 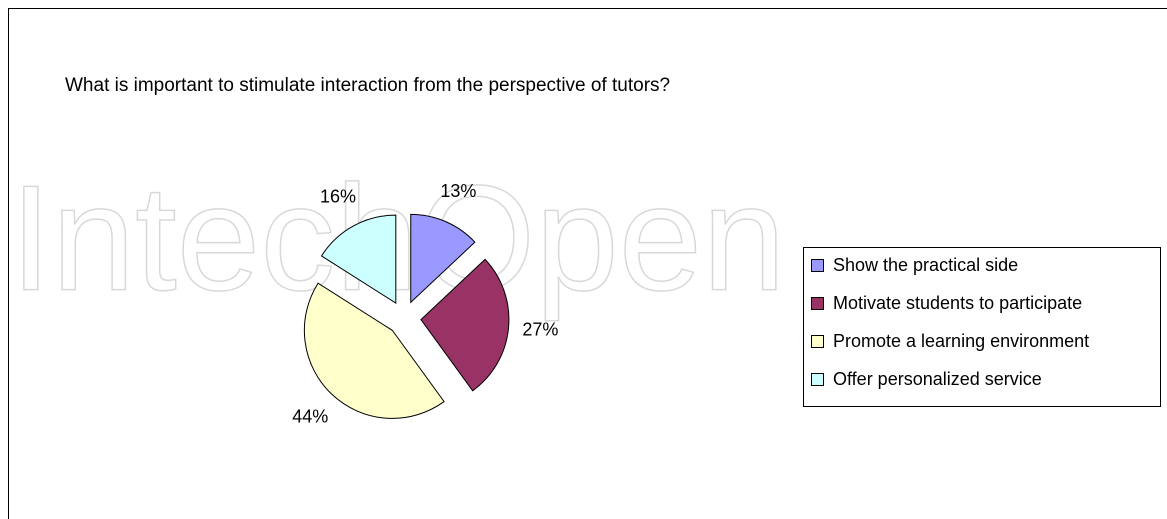 I want to click on data-label: 16%, so click(x=338, y=197).